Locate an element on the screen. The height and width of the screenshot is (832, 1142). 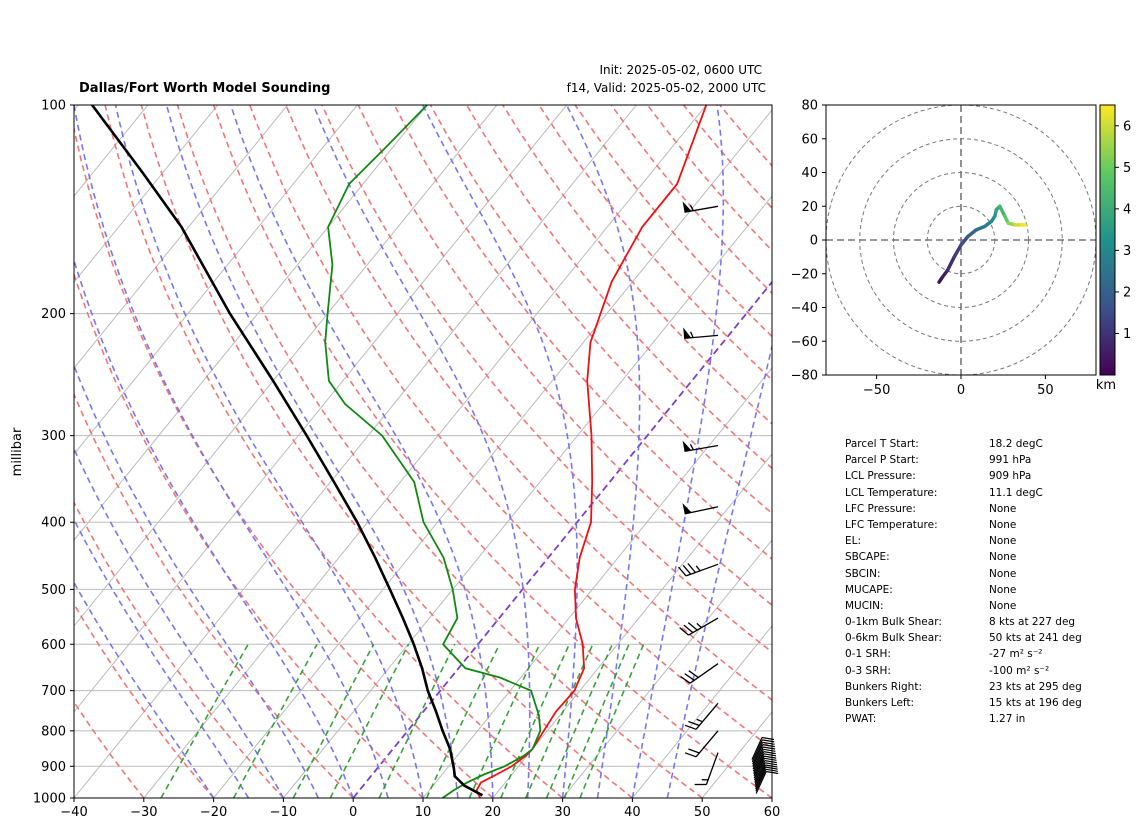
temperature-tick-label: 50 is located at coordinates (702, 812).